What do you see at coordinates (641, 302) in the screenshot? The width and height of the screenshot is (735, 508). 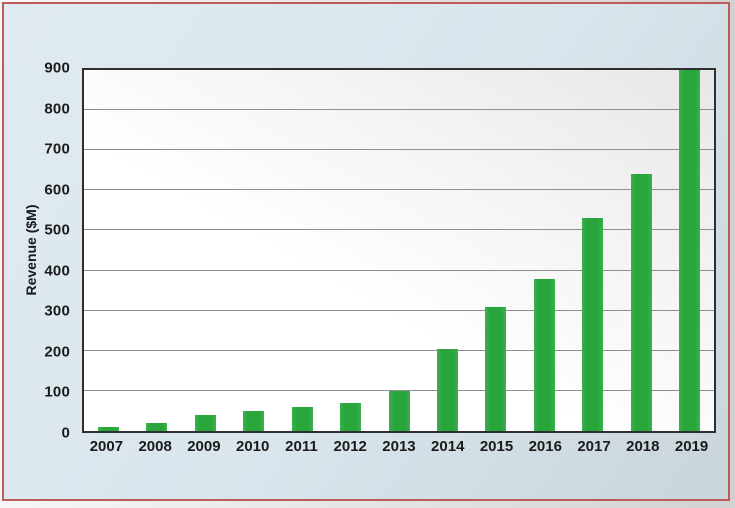 I see `bar-2018` at bounding box center [641, 302].